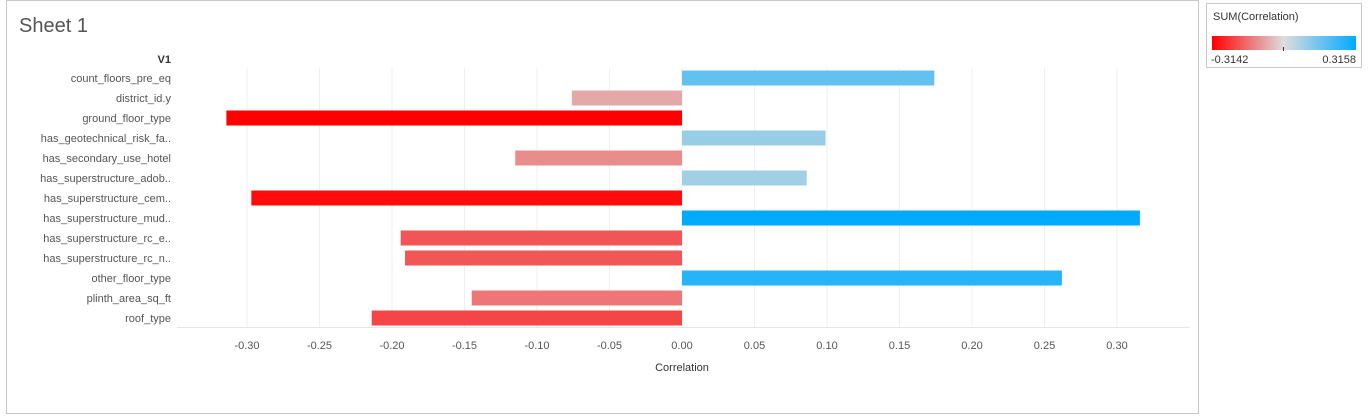 The image size is (1368, 416). Describe the element at coordinates (826, 346) in the screenshot. I see `x-tick-label: 0.10` at that location.